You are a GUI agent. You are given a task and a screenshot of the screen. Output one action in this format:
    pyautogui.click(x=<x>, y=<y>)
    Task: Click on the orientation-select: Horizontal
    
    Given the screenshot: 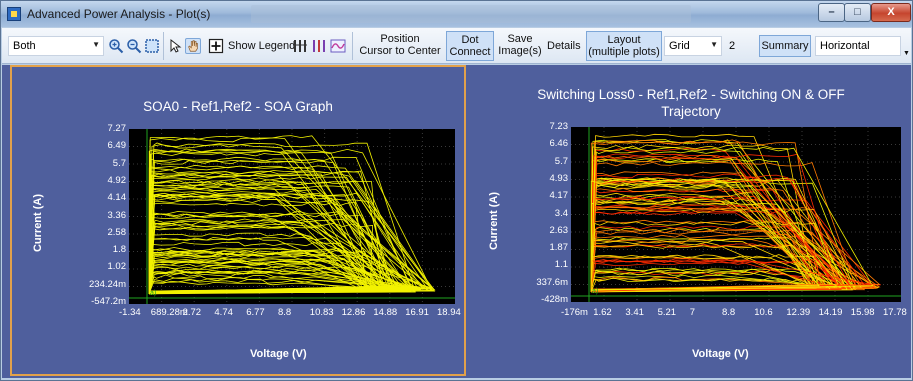 What is the action you would take?
    pyautogui.click(x=858, y=46)
    